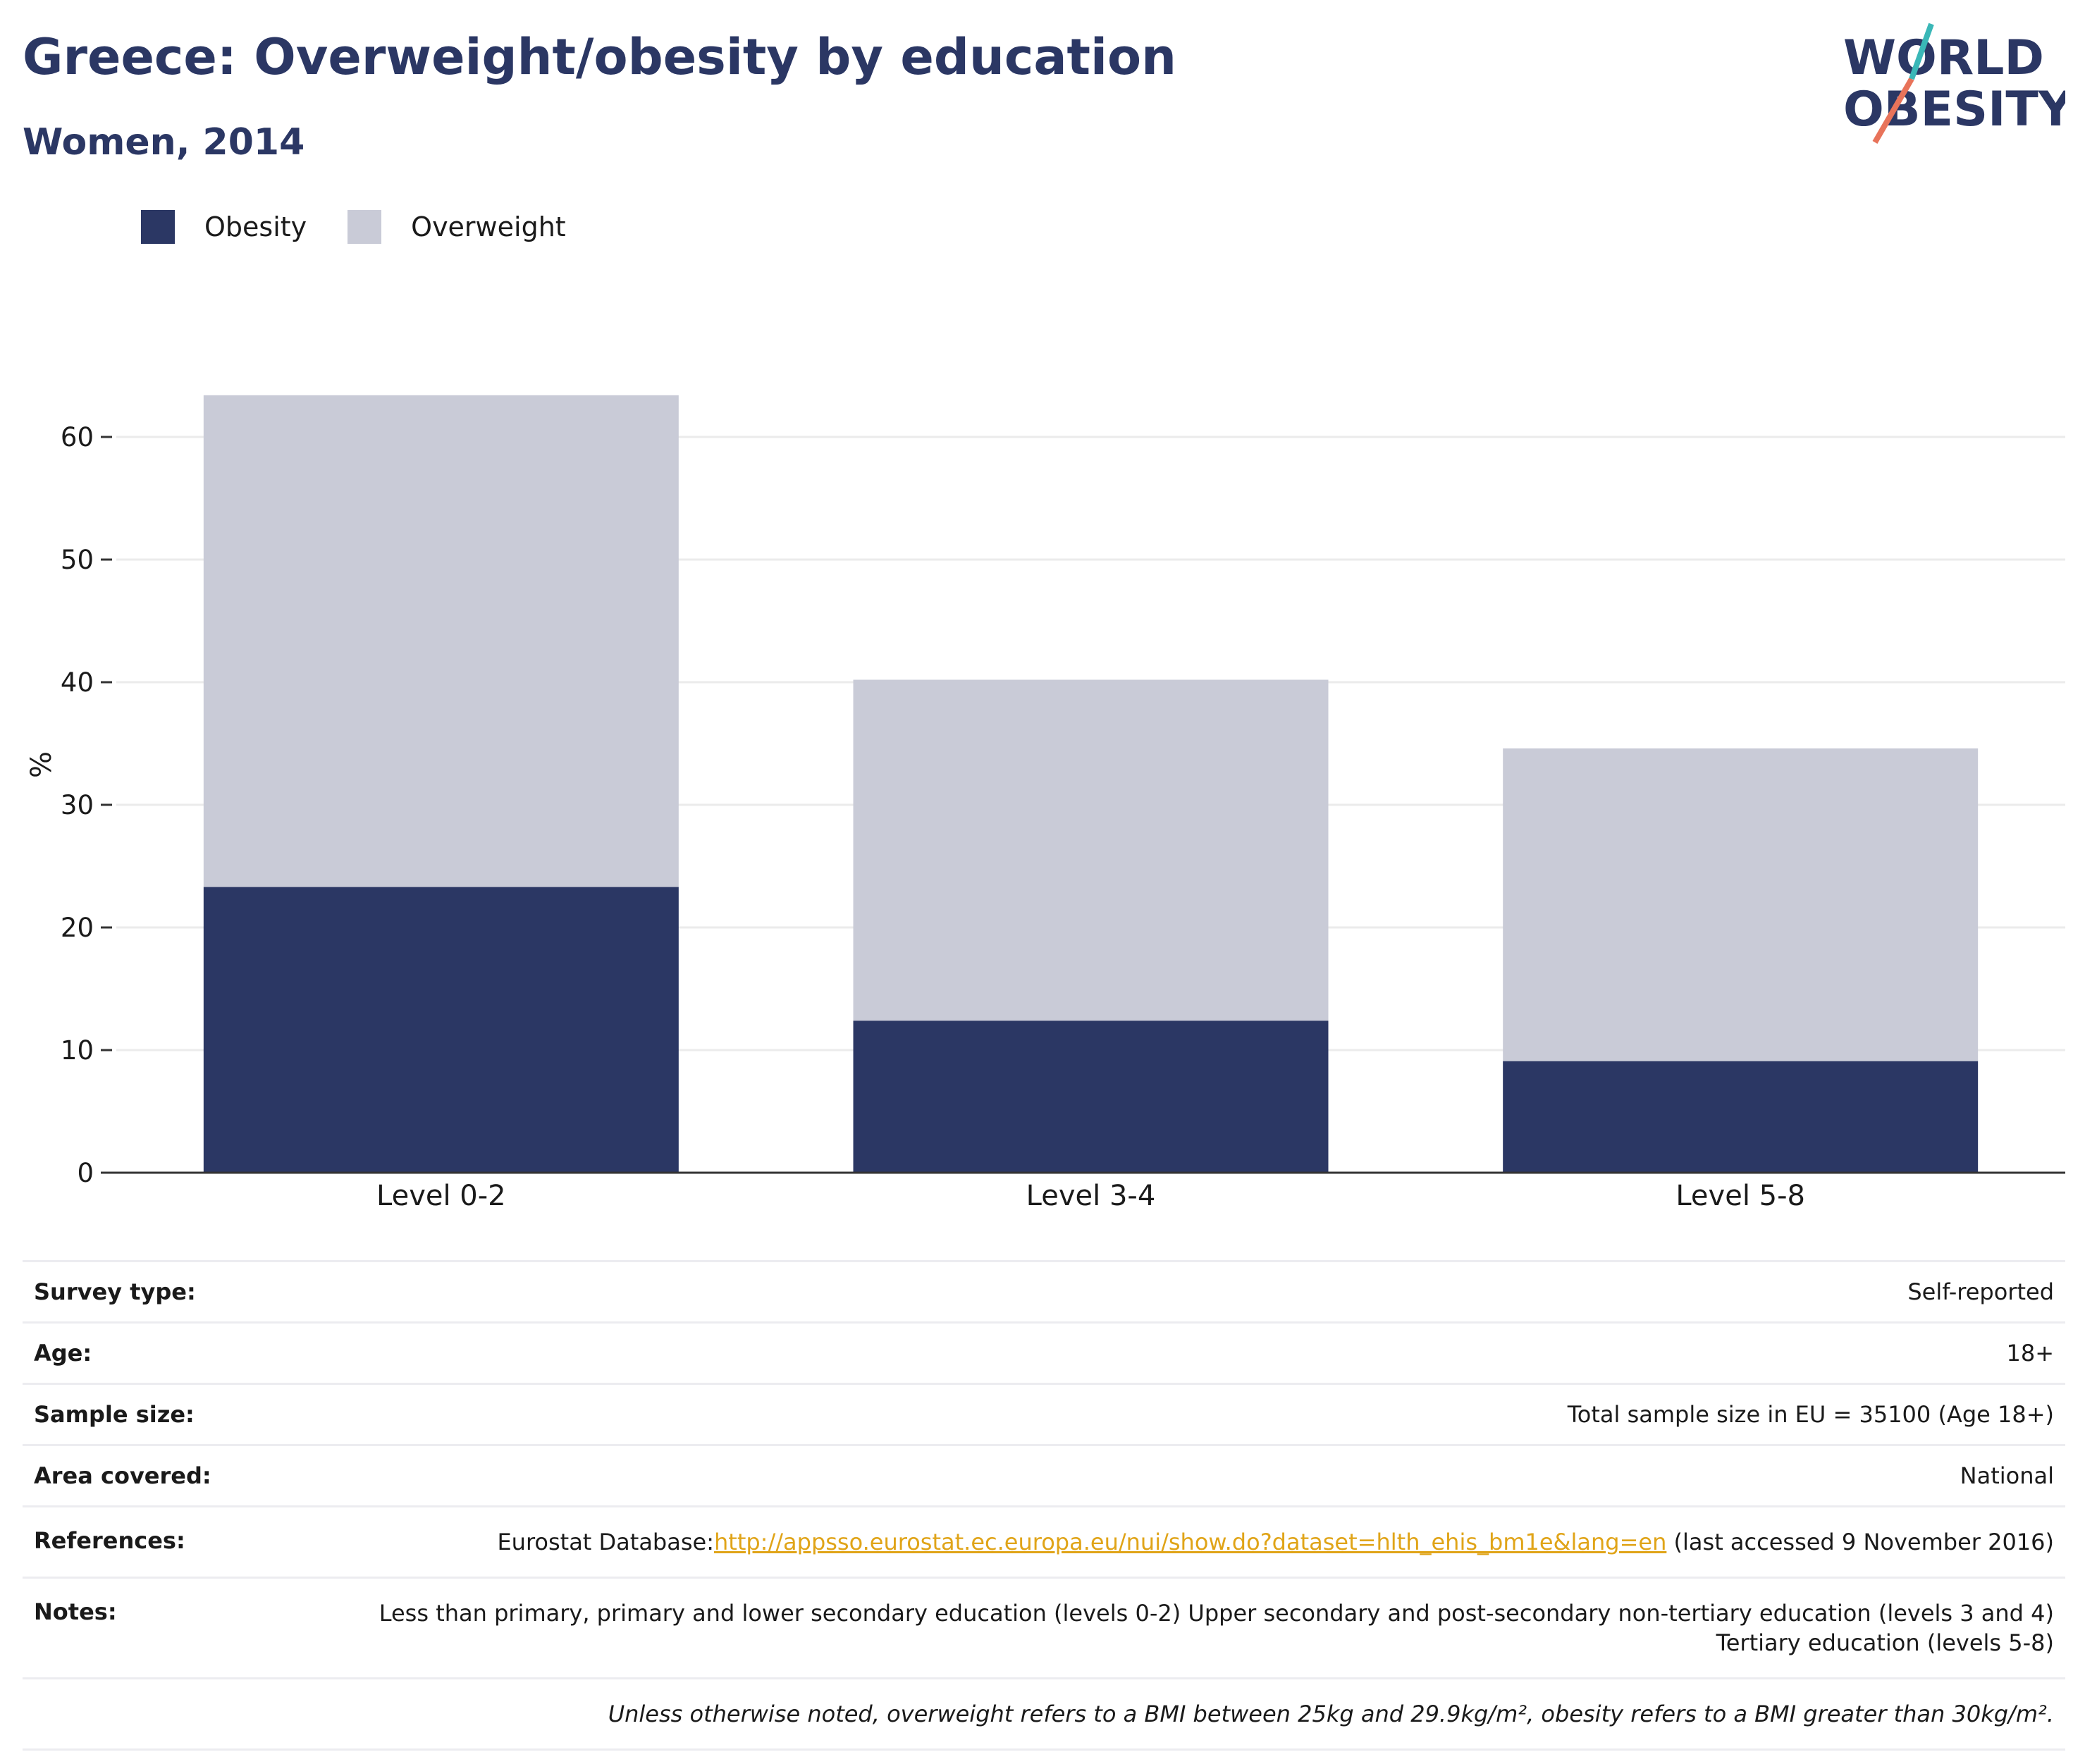 The image size is (2085, 1764). I want to click on y-tick-label: 10, so click(77, 1050).